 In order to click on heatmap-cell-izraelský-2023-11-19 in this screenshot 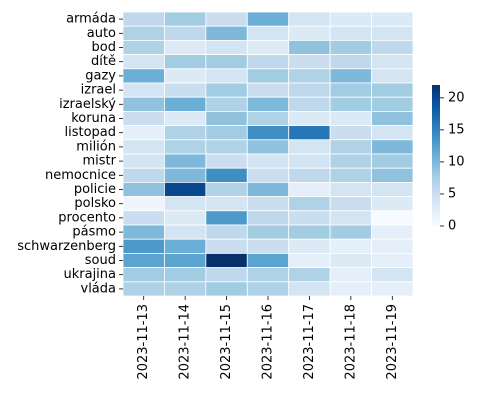, I will do `click(392, 104)`.